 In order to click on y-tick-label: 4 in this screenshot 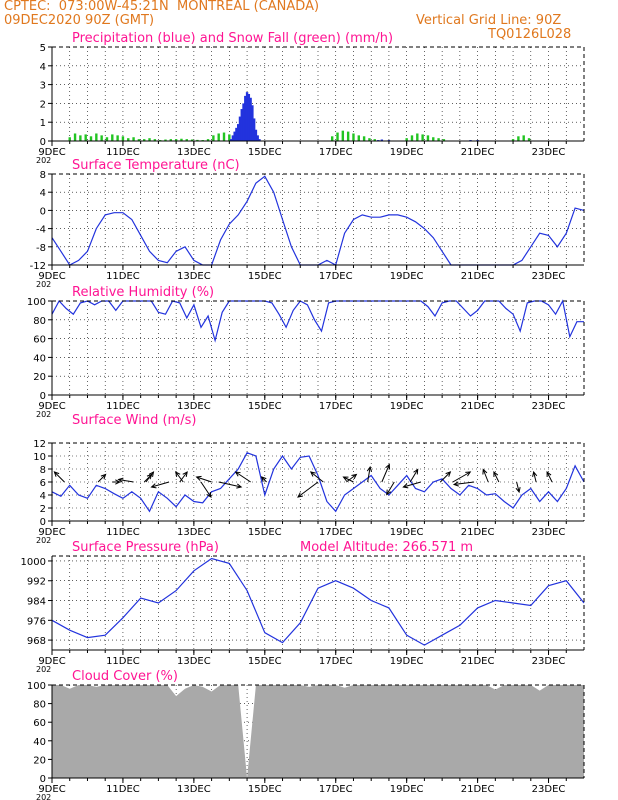, I will do `click(43, 193)`.